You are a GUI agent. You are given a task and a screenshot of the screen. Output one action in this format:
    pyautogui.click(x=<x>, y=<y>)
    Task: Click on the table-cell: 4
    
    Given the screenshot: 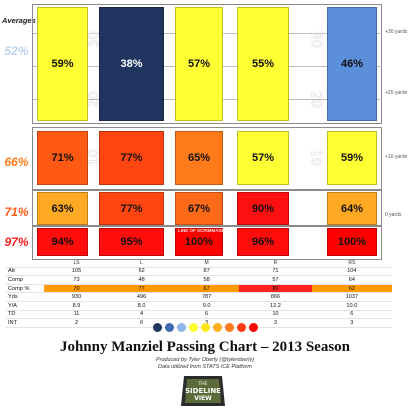 What is the action you would take?
    pyautogui.click(x=142, y=315)
    